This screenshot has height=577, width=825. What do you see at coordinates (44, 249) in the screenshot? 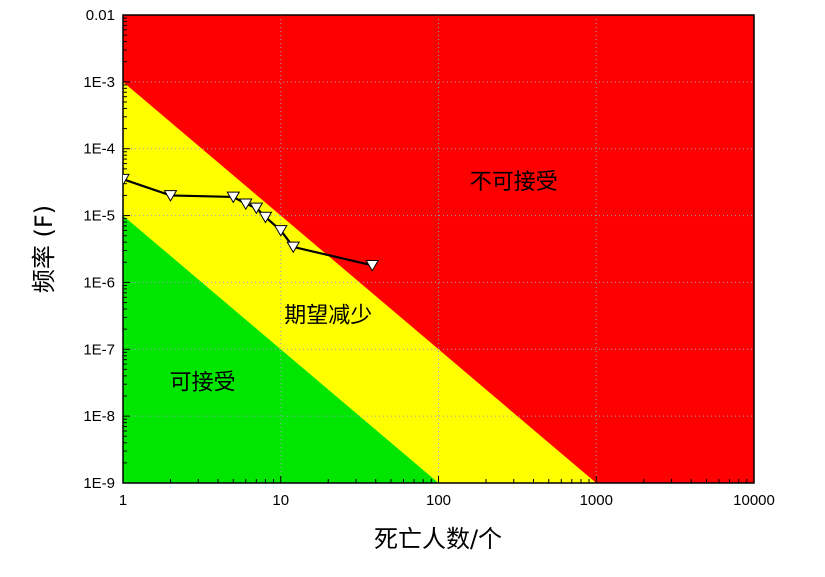
I see `y-axis-title: 频率 (F)` at bounding box center [44, 249].